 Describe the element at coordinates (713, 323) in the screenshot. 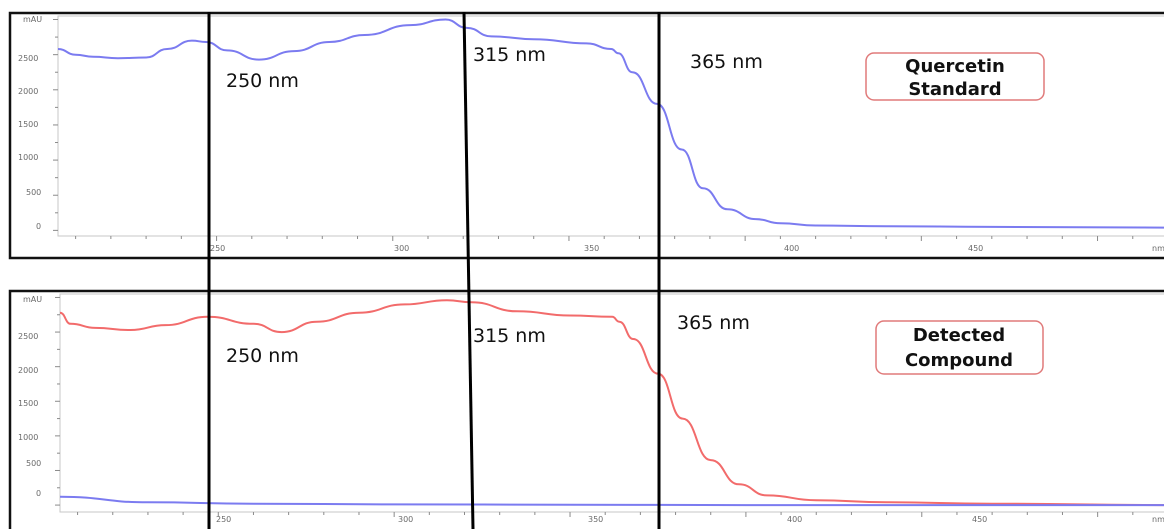

I see `bottom-annotation-365nm: 365 nm` at that location.